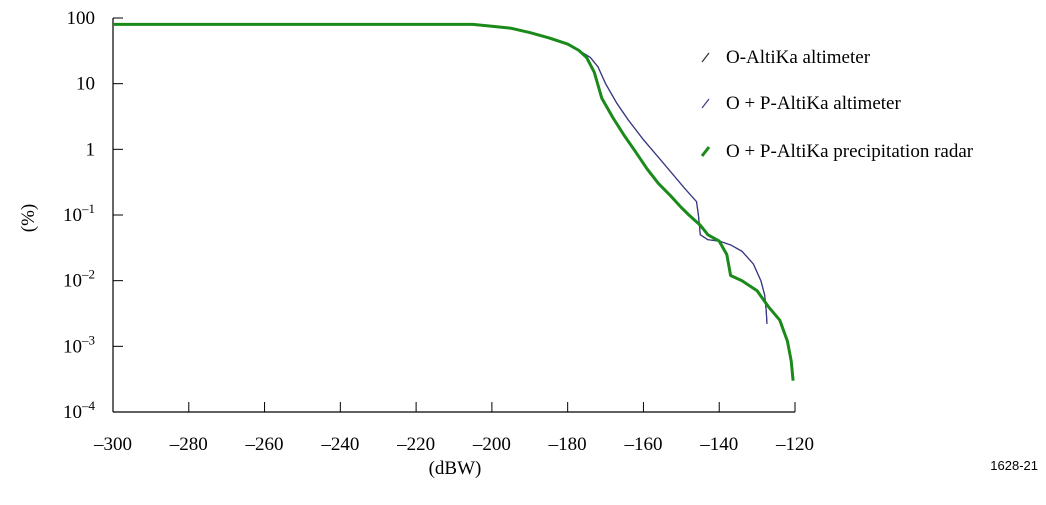  I want to click on y-axis-ticks: 100 10 1 10⁻¹ 10⁻² 10⁻³ 10⁻⁴, so click(93, 215).